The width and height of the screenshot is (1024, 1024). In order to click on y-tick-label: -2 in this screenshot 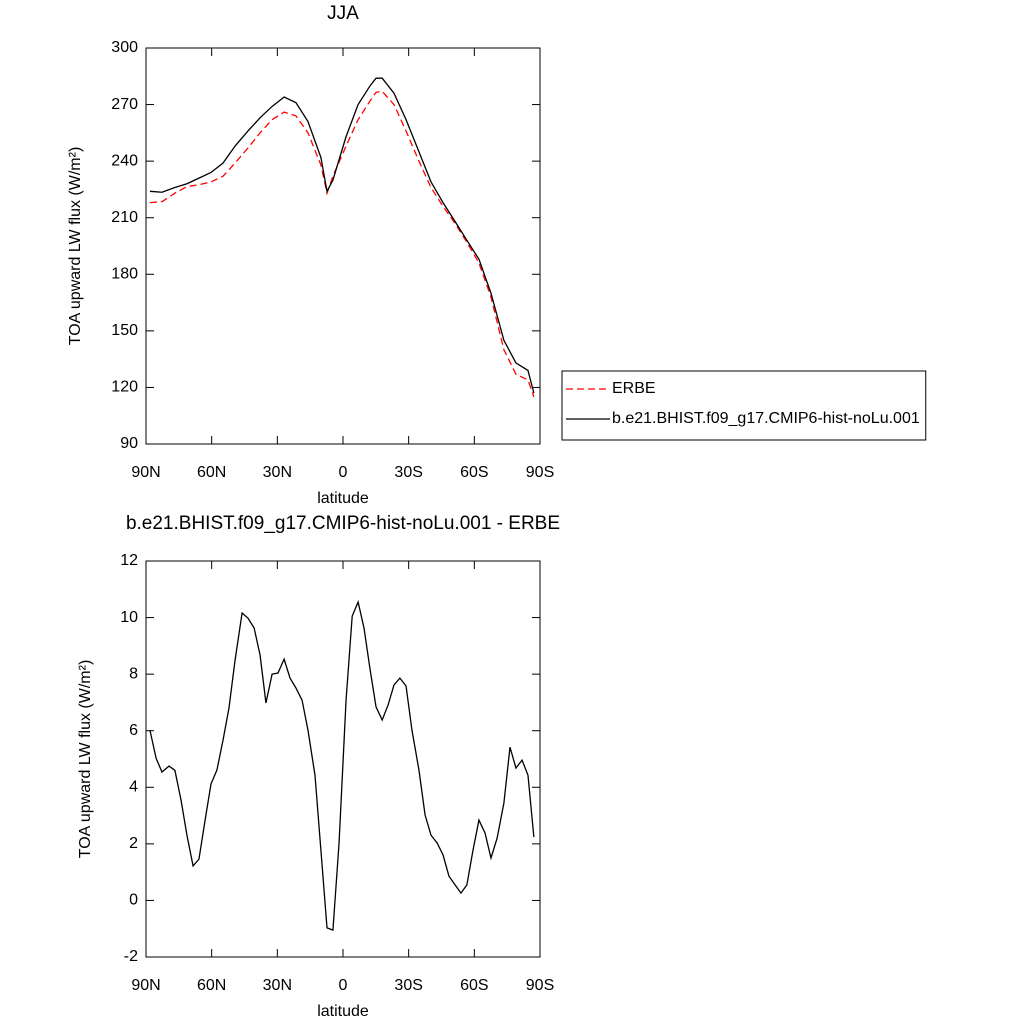, I will do `click(131, 956)`.